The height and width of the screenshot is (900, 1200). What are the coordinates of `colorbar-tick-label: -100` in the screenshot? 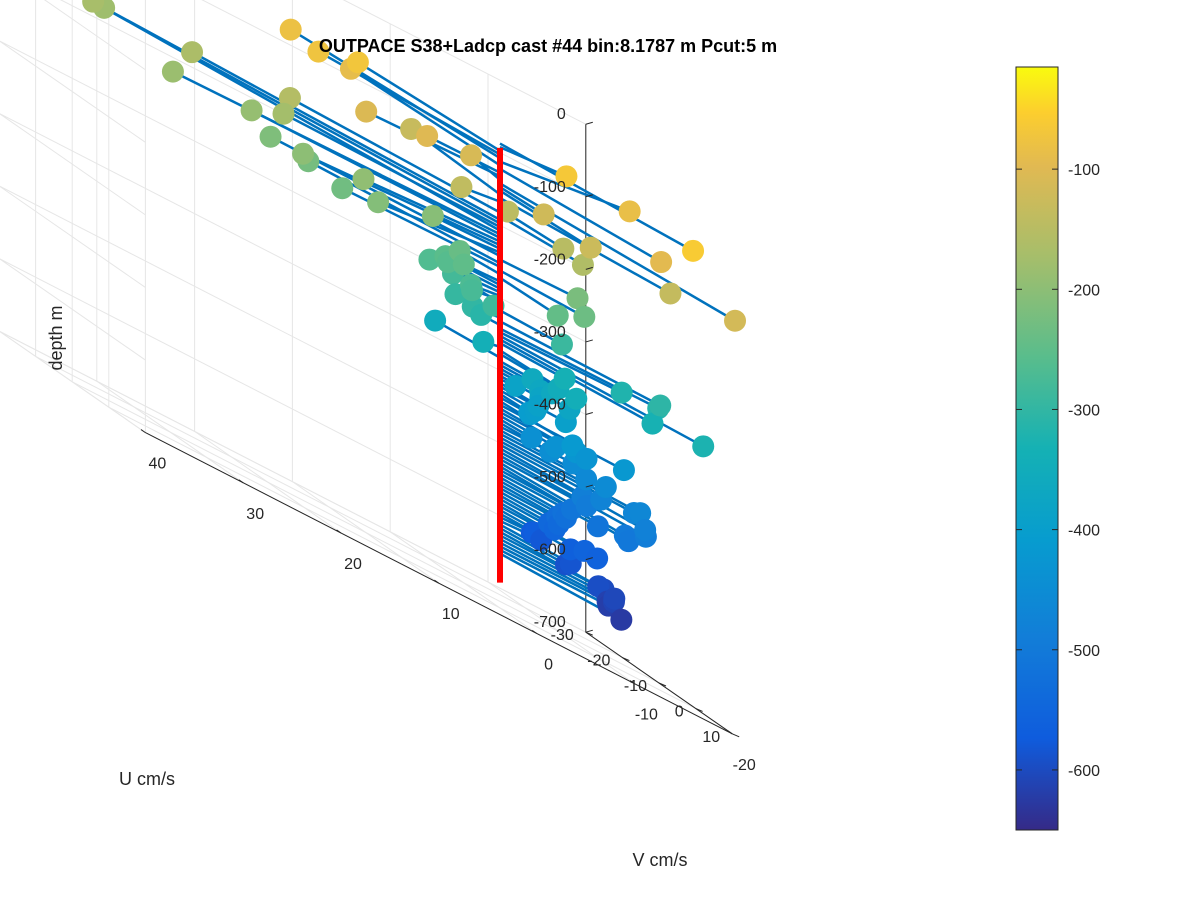 It's located at (1084, 170).